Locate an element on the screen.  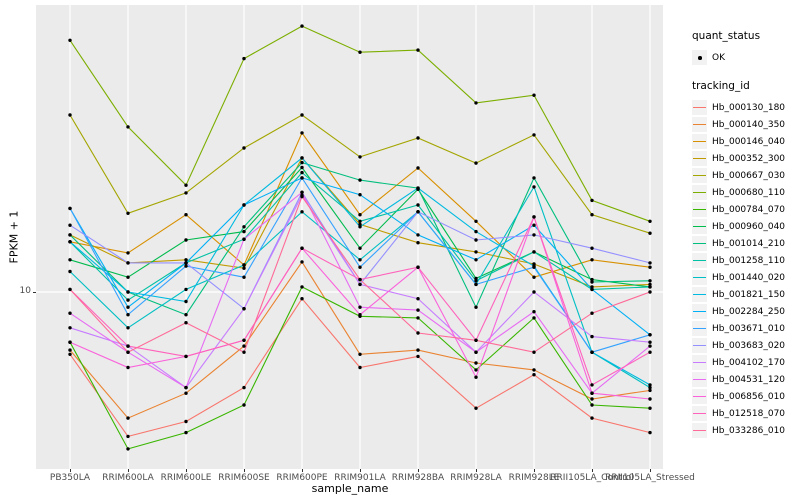
legend-item-label: Hb_004531_120 is located at coordinates (749, 379).